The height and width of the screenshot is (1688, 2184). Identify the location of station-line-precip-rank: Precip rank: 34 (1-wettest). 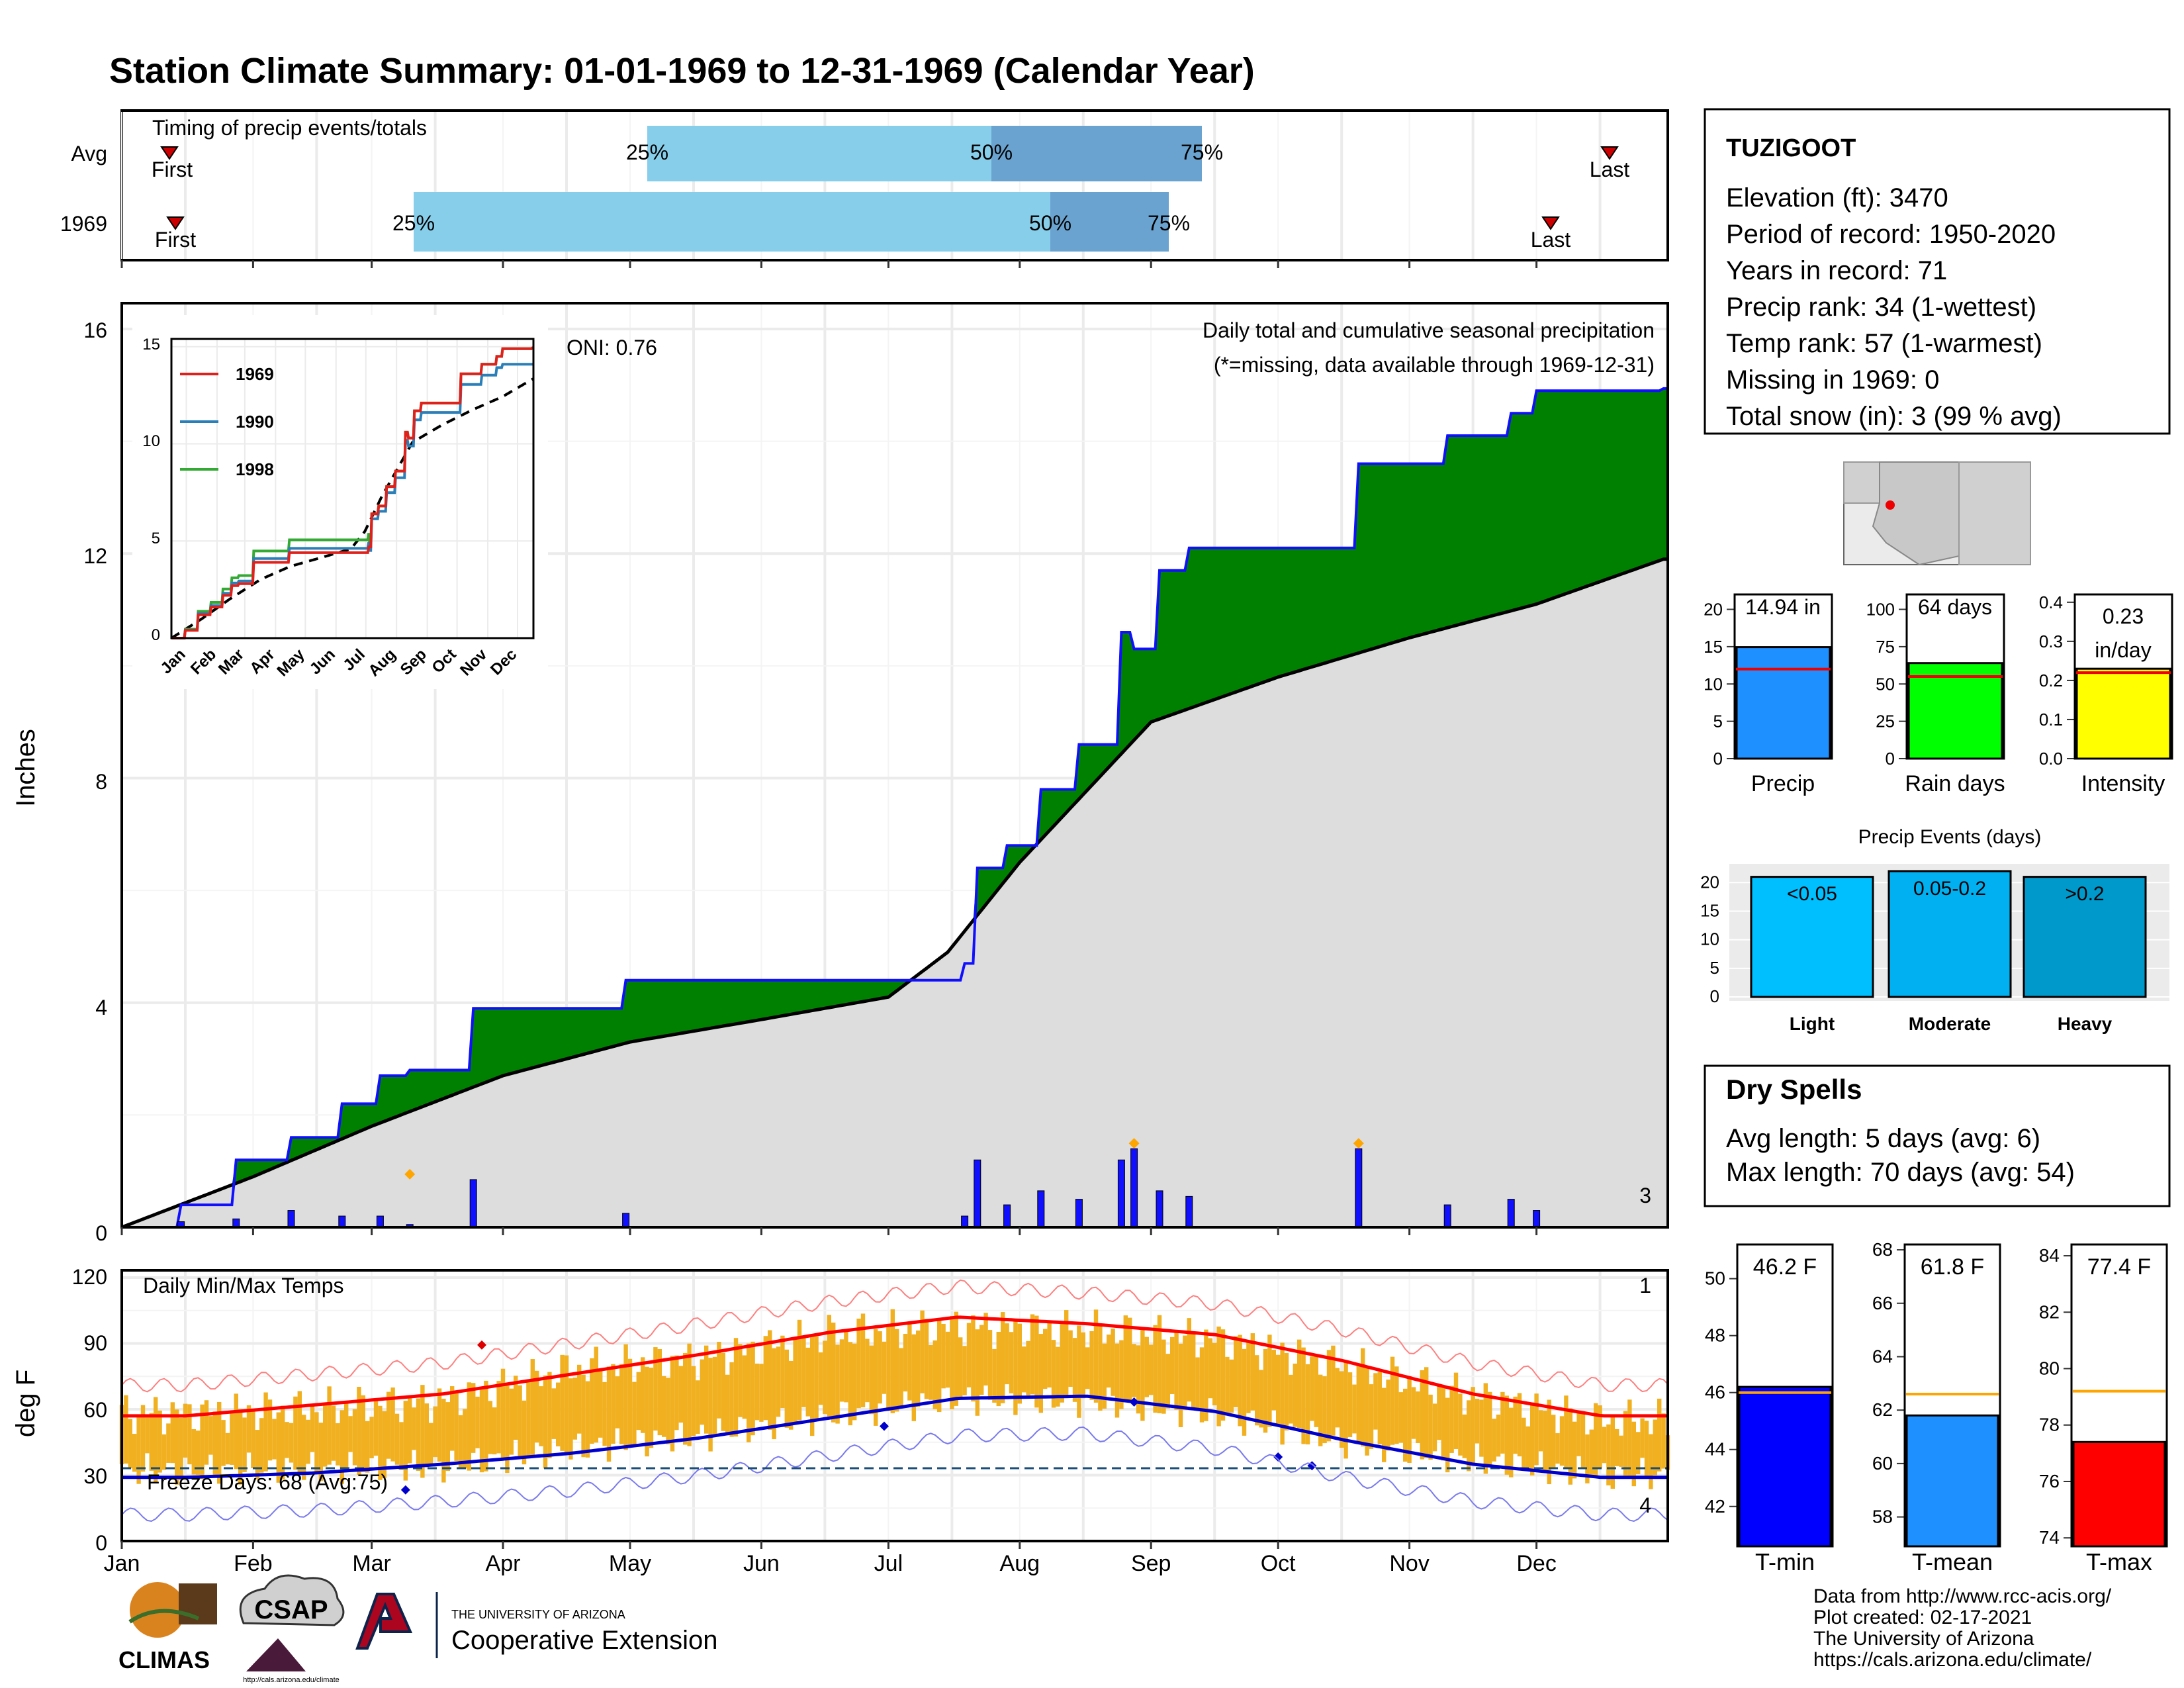
(1881, 307).